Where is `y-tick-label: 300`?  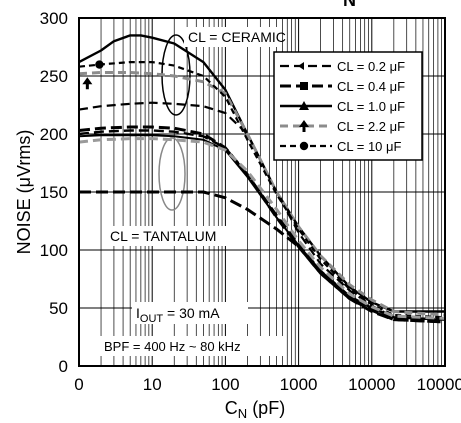 y-tick-label: 300 is located at coordinates (54, 18).